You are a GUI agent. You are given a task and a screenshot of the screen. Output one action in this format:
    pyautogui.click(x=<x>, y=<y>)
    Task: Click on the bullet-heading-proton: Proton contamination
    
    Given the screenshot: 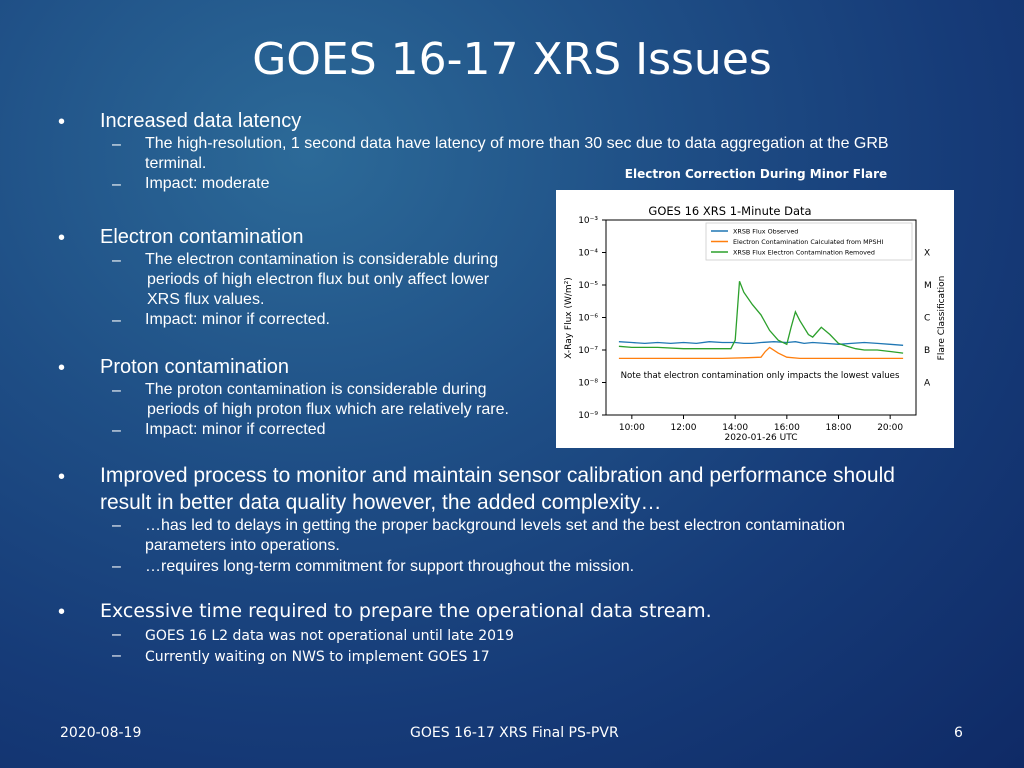 What is the action you would take?
    pyautogui.click(x=195, y=367)
    